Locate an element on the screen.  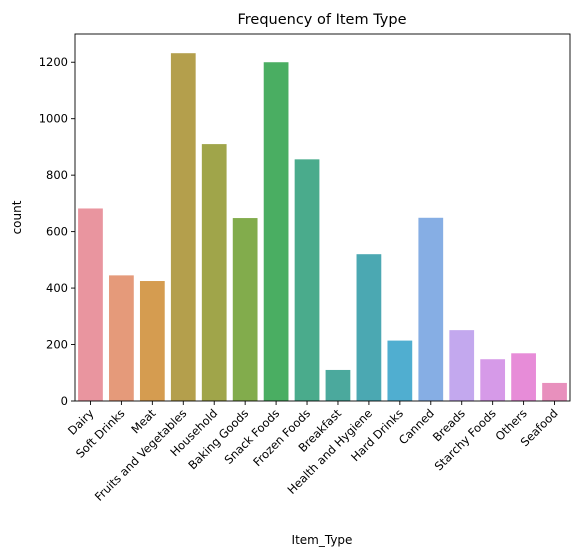
bar-soft-drinks is located at coordinates (121, 338).